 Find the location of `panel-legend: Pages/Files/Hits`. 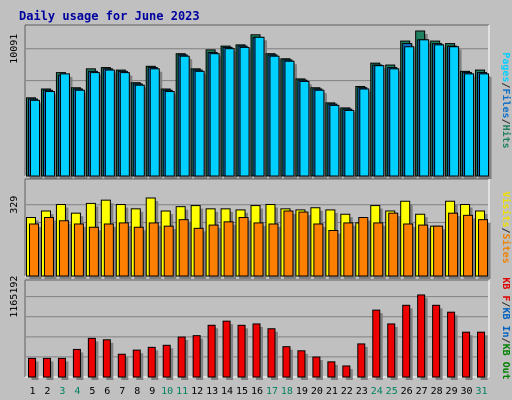

panel-legend: Pages/Files/Hits is located at coordinates (506, 100).